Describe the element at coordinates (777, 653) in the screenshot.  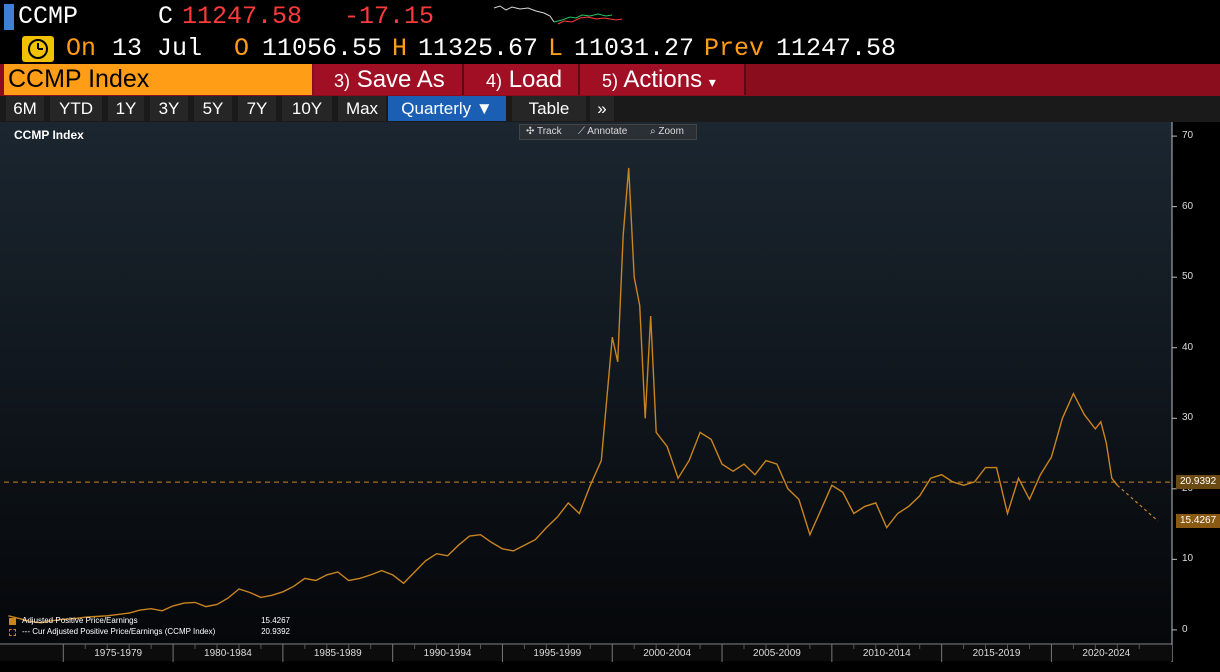
I see `x-tick-label: 2005-2009` at that location.